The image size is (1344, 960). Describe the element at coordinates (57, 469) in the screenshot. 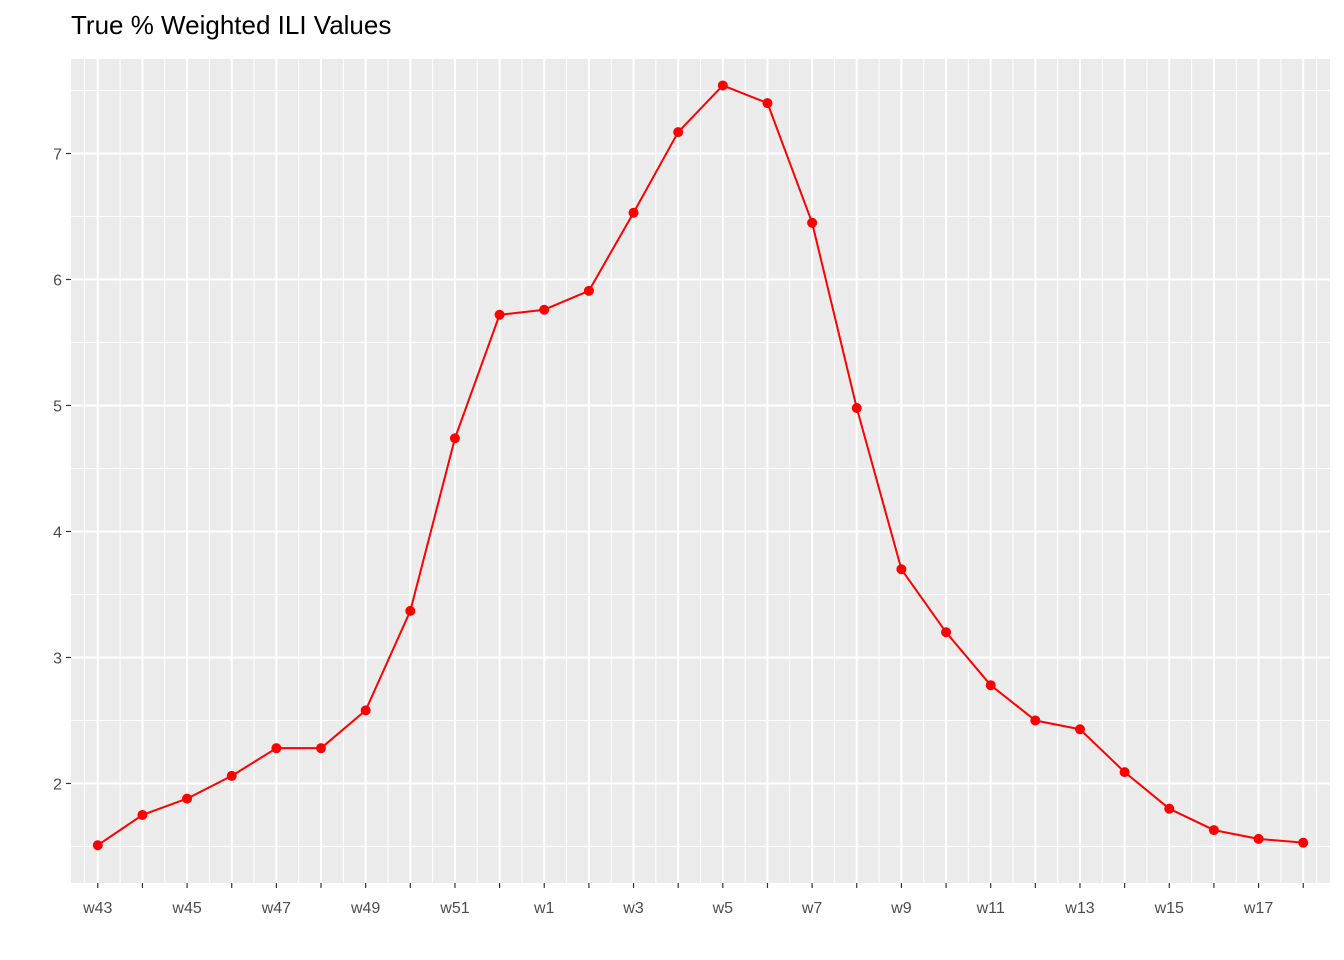

I see `y-axis-tick-labels: 2 3 4 5 6 7` at that location.